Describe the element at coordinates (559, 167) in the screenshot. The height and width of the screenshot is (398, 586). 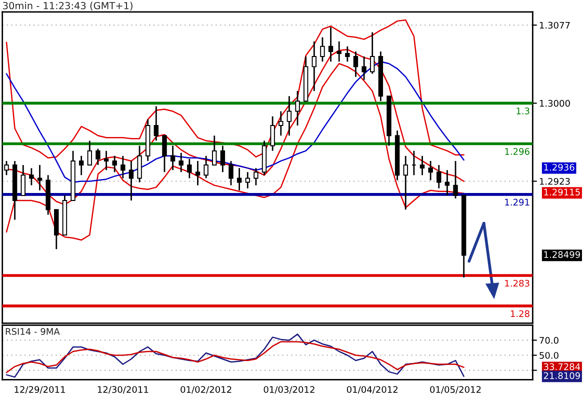
I see `text: 1.2936` at that location.